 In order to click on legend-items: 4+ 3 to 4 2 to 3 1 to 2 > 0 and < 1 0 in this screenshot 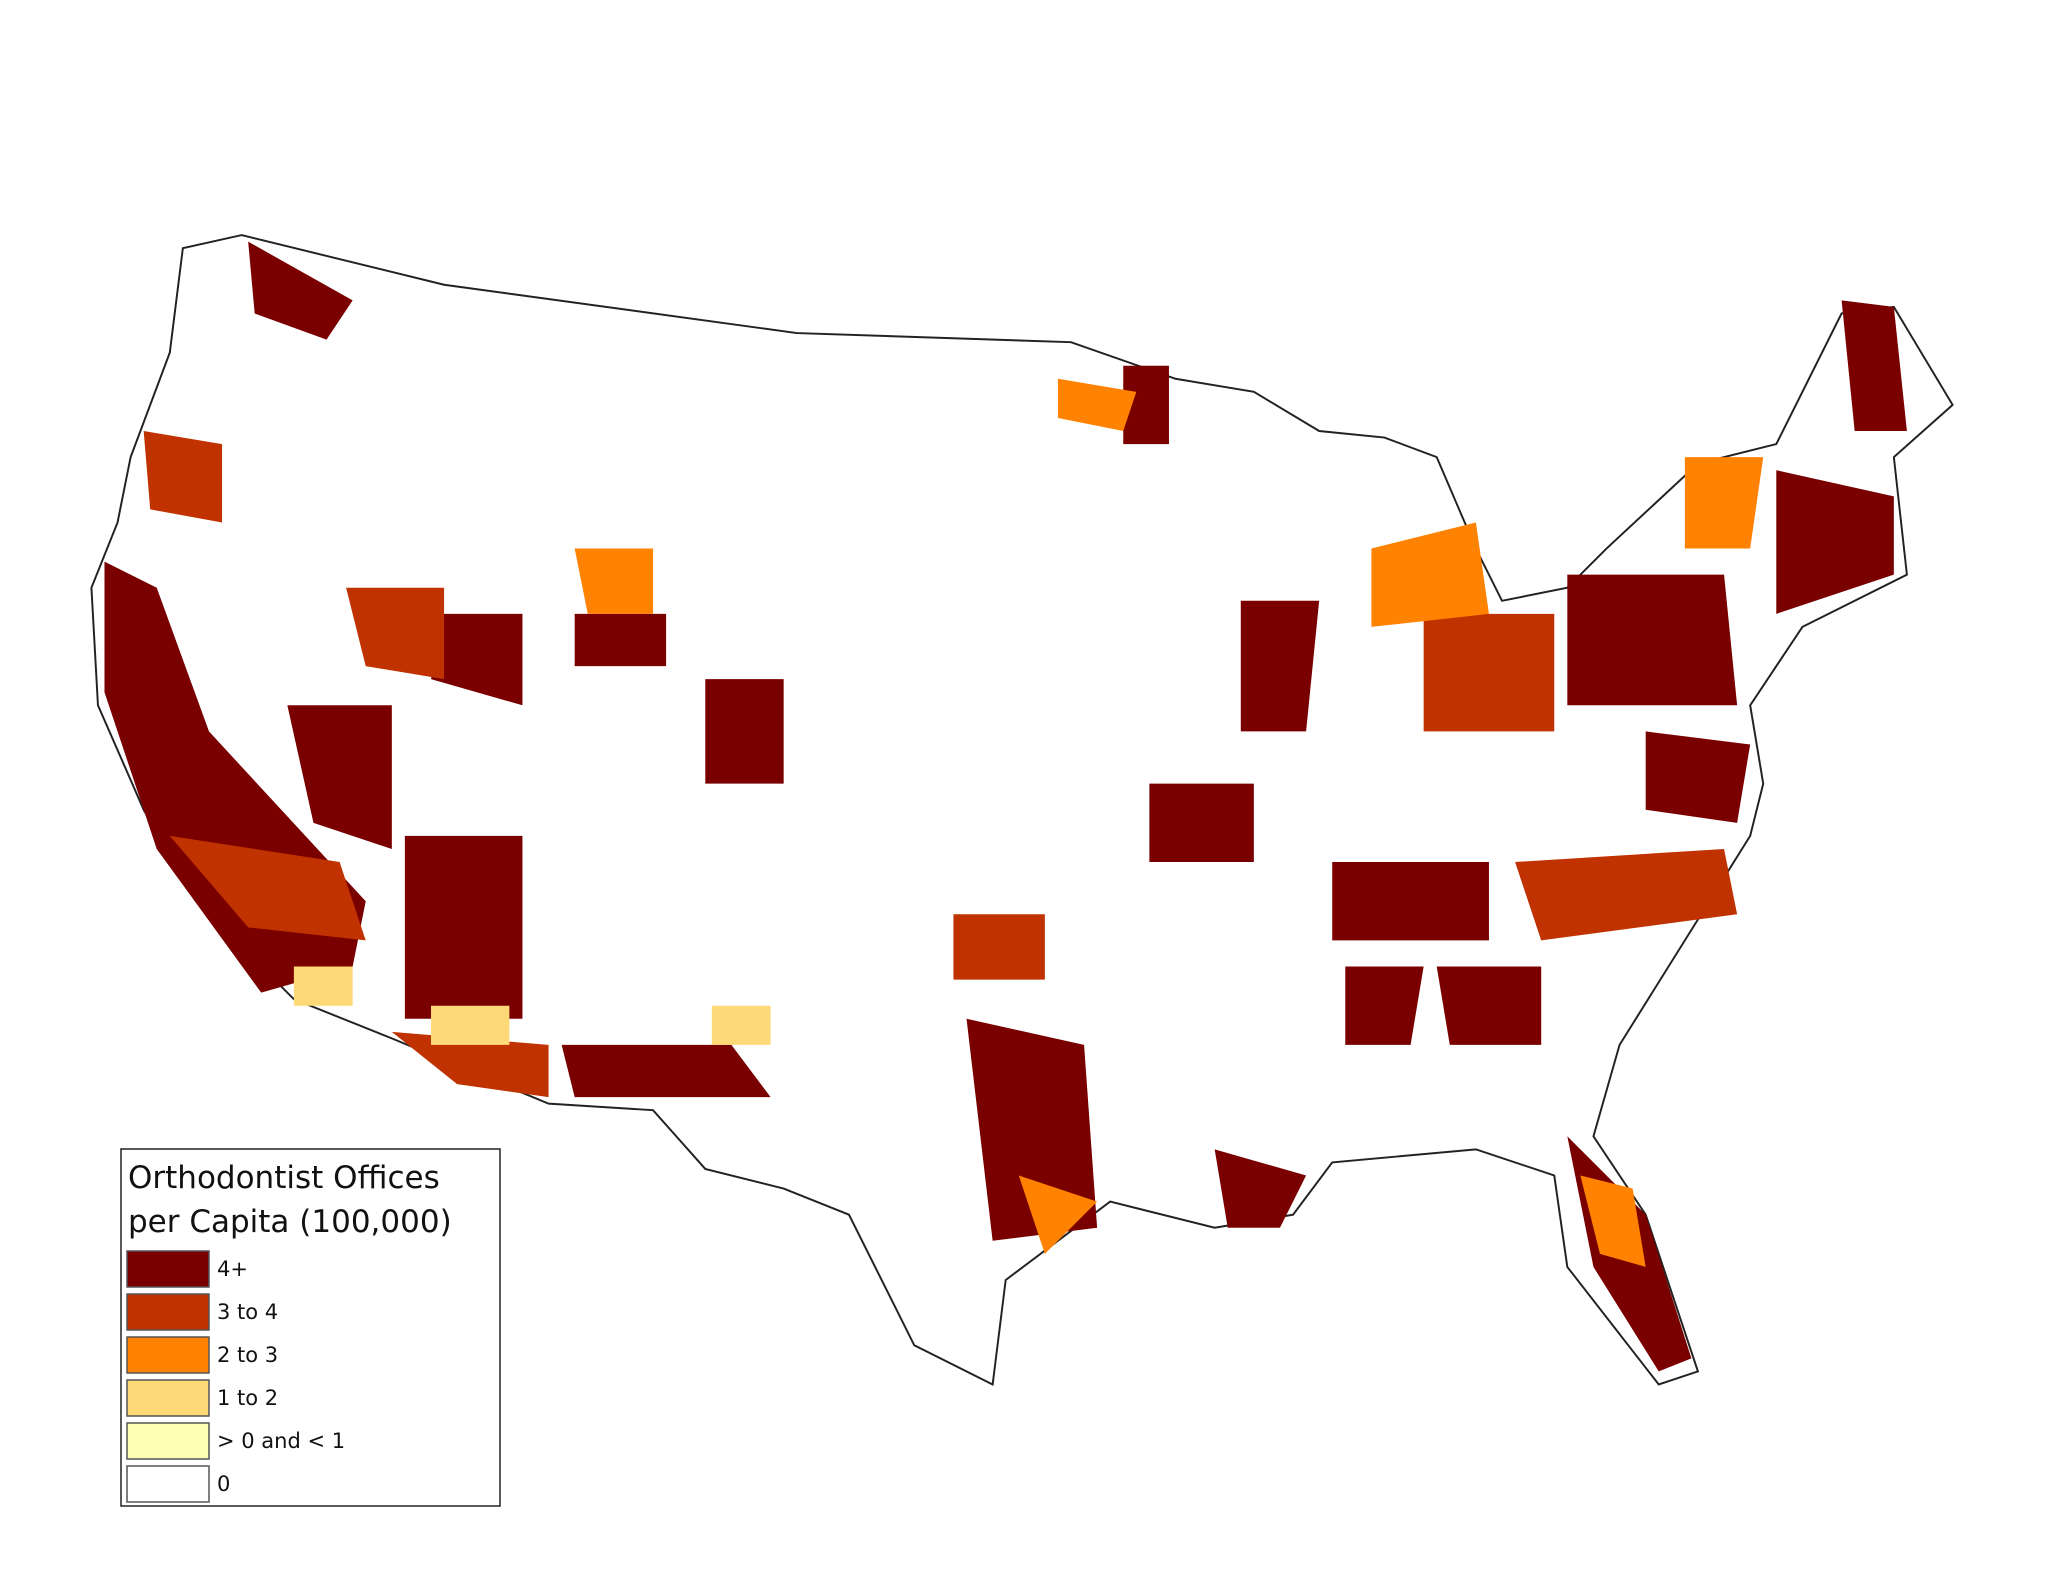, I will do `click(235, 1376)`.